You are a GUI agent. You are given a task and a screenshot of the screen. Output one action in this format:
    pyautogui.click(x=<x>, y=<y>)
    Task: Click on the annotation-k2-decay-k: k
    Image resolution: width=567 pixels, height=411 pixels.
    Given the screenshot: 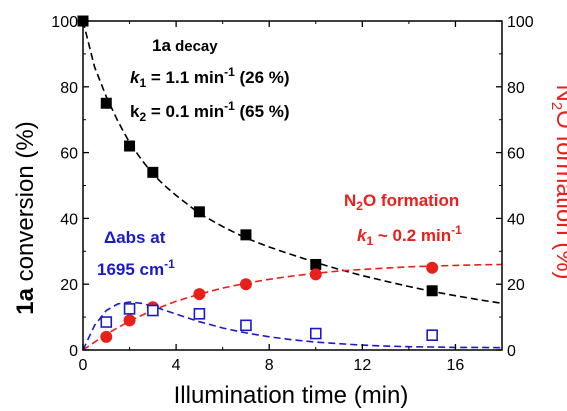 What is the action you would take?
    pyautogui.click(x=135, y=111)
    